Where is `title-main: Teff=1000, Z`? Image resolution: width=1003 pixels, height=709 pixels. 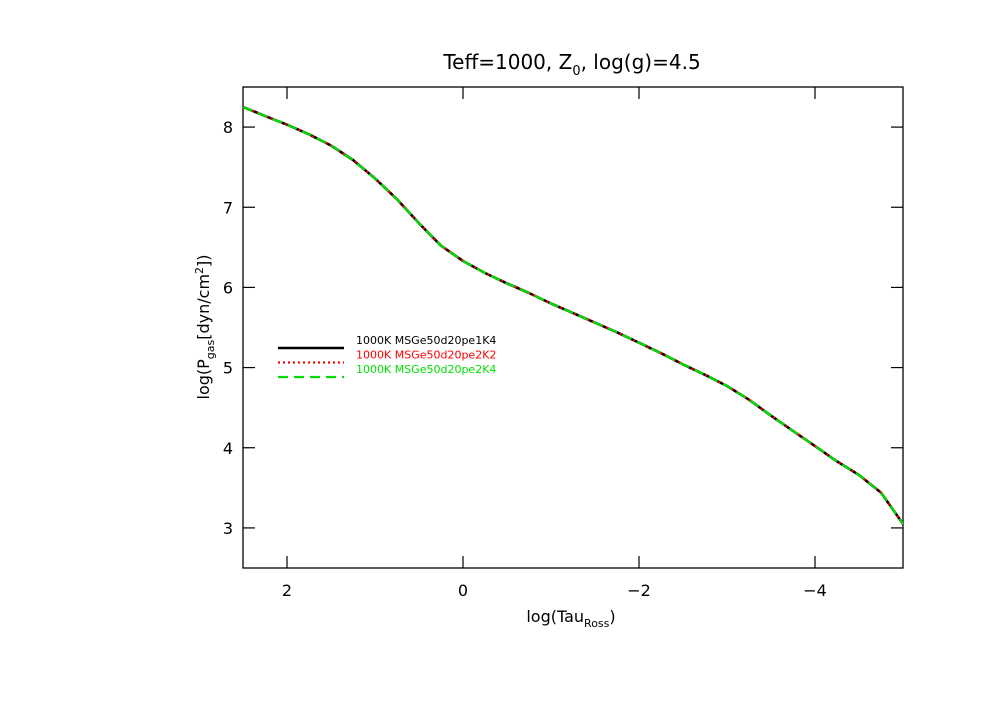
title-main: Teff=1000, Z is located at coordinates (507, 62).